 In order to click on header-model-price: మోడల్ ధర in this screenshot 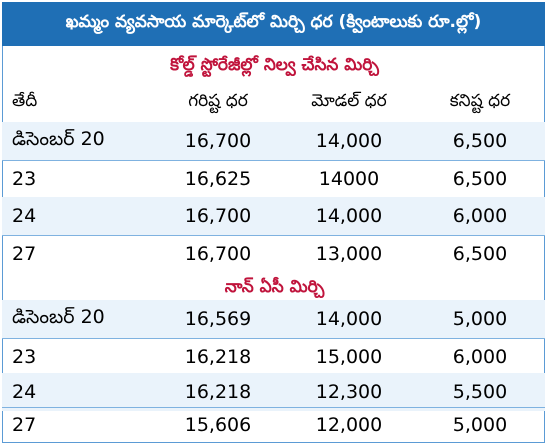, I will do `click(349, 101)`.